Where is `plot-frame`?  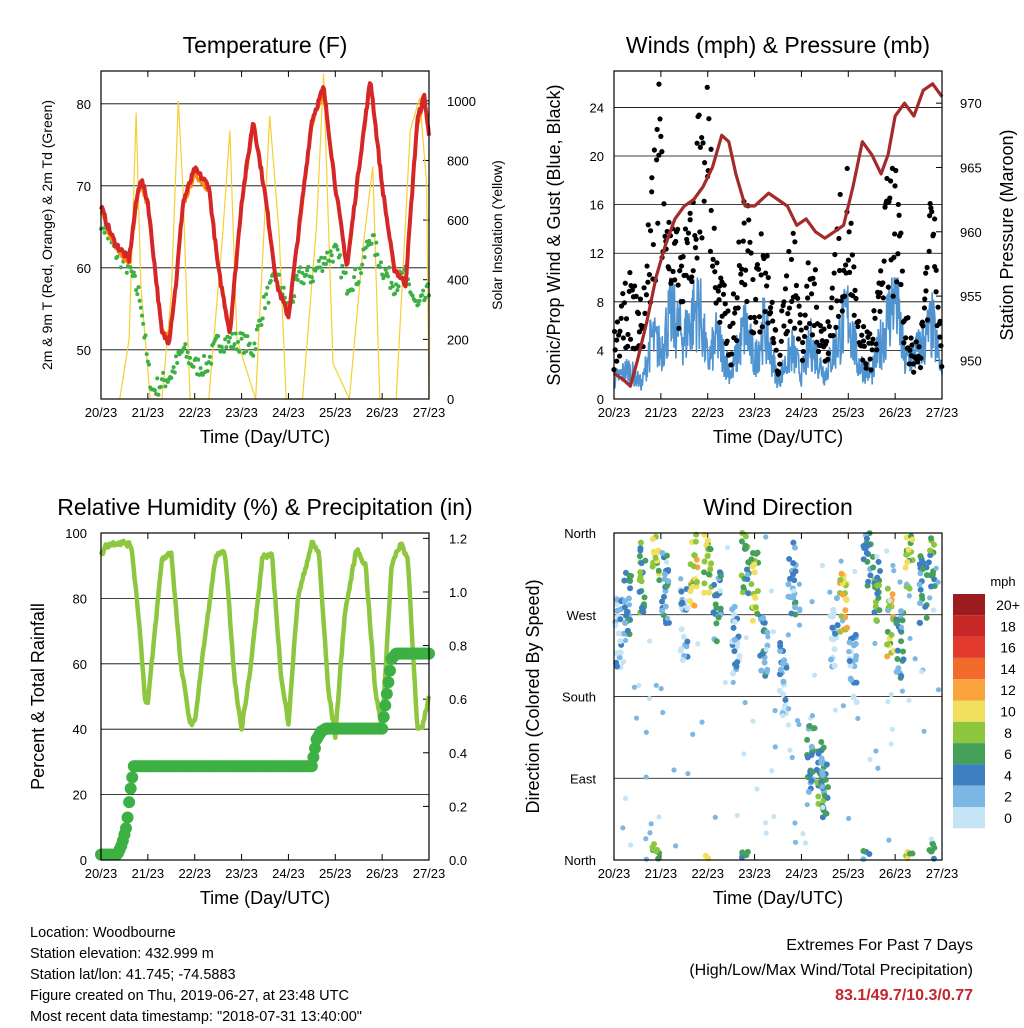
plot-frame is located at coordinates (778, 235).